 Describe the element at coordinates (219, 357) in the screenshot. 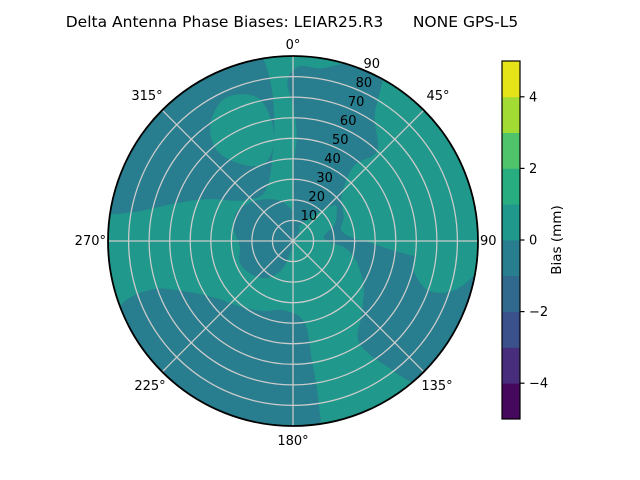

I see `negative-region-south-southwest` at that location.